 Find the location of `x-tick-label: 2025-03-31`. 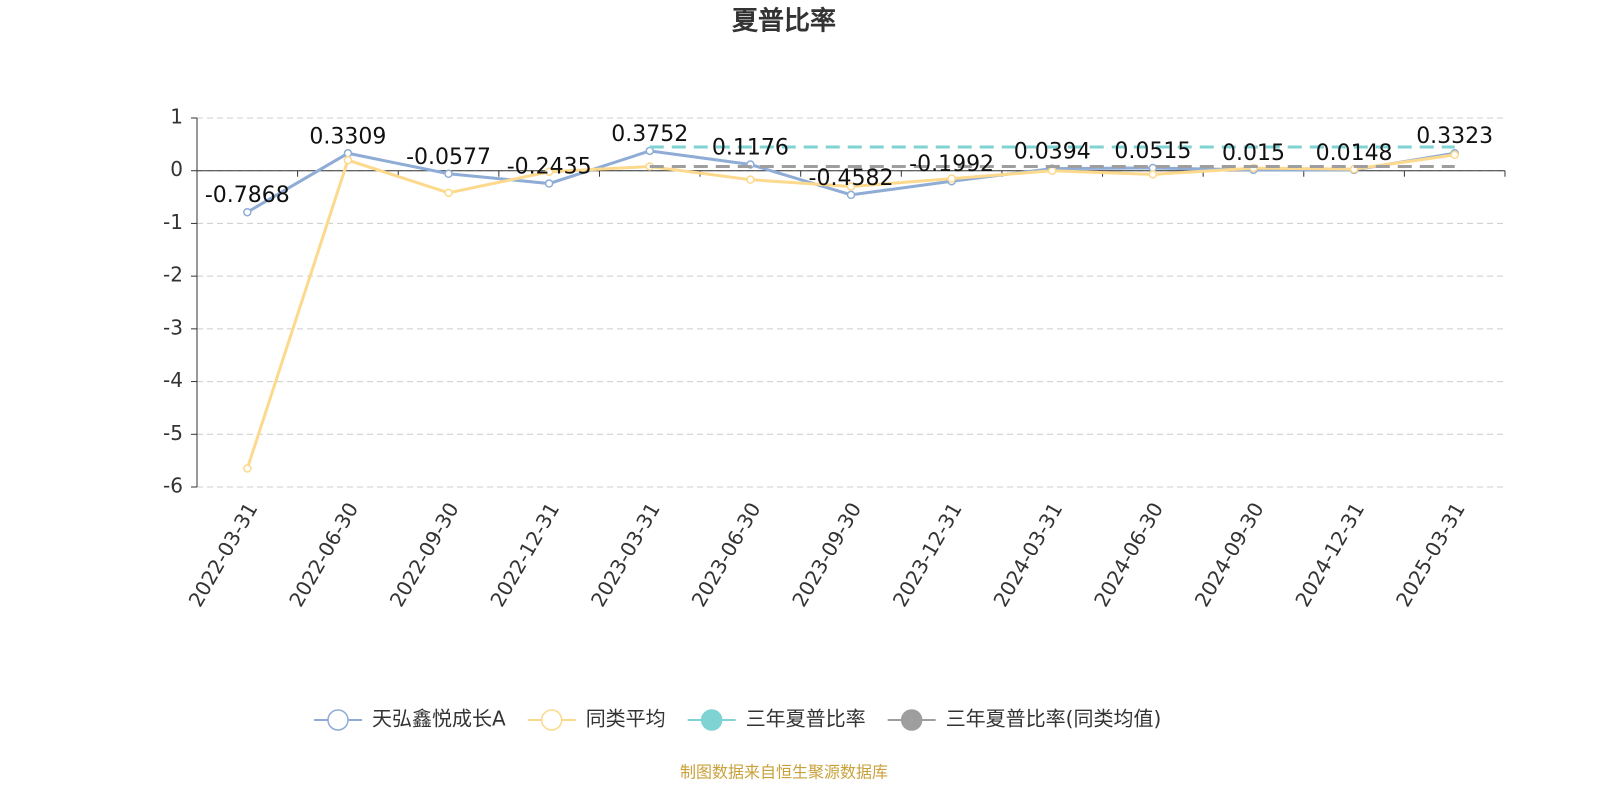

x-tick-label: 2025-03-31 is located at coordinates (1430, 554).